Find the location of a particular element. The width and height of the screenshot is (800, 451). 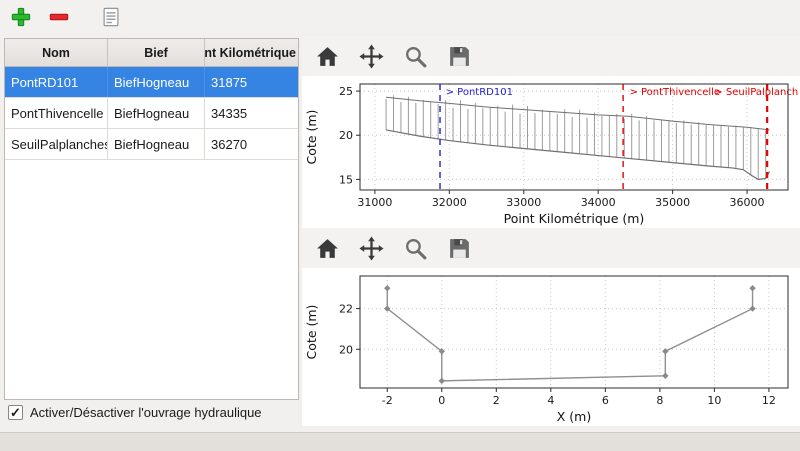

column-header-nom: Nom is located at coordinates (56, 52).